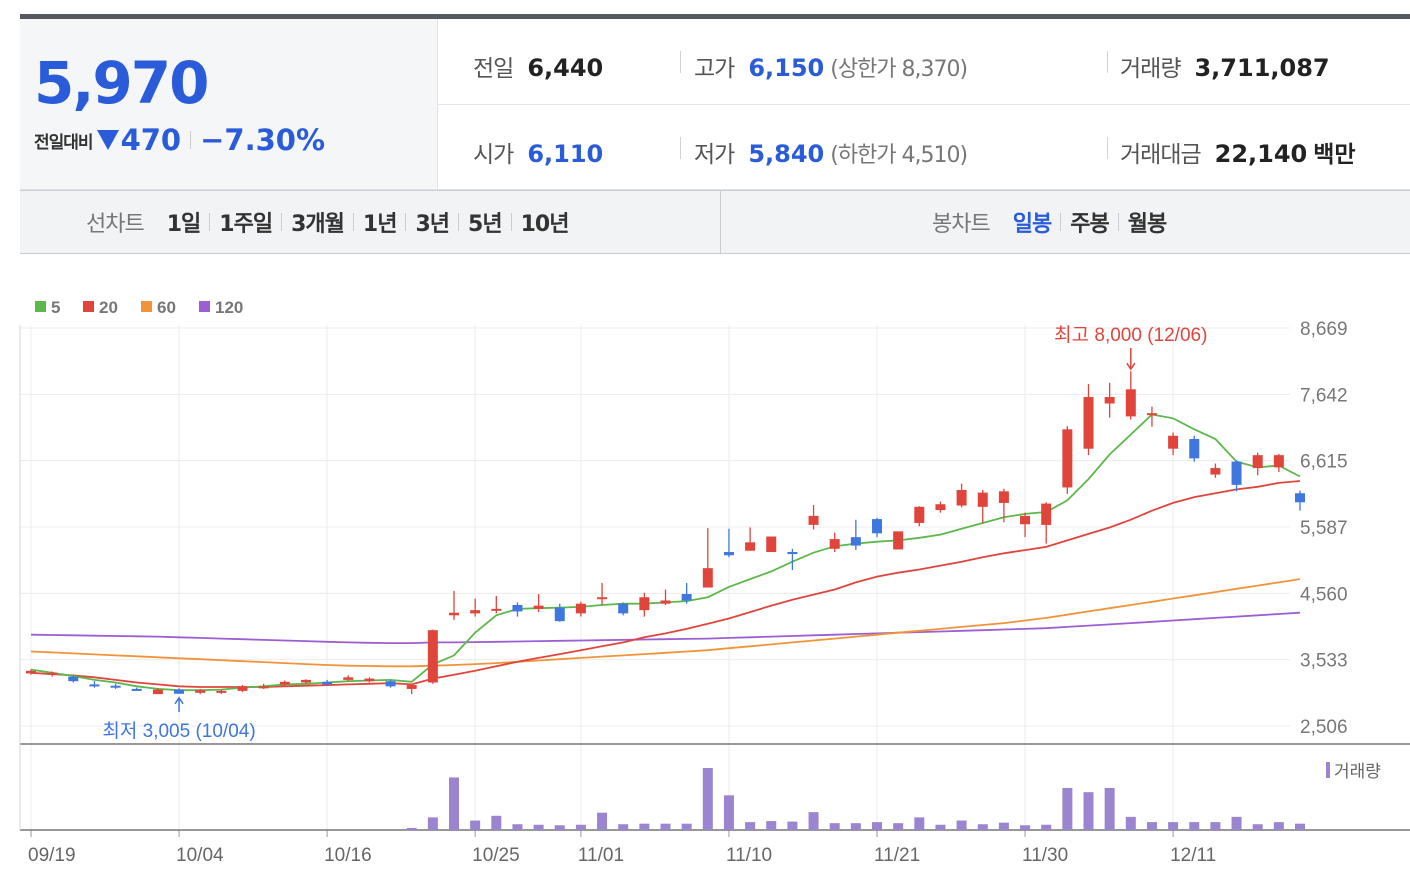 This screenshot has width=1410, height=884. What do you see at coordinates (1032, 224) in the screenshot?
I see `tab-daily: 일봉` at bounding box center [1032, 224].